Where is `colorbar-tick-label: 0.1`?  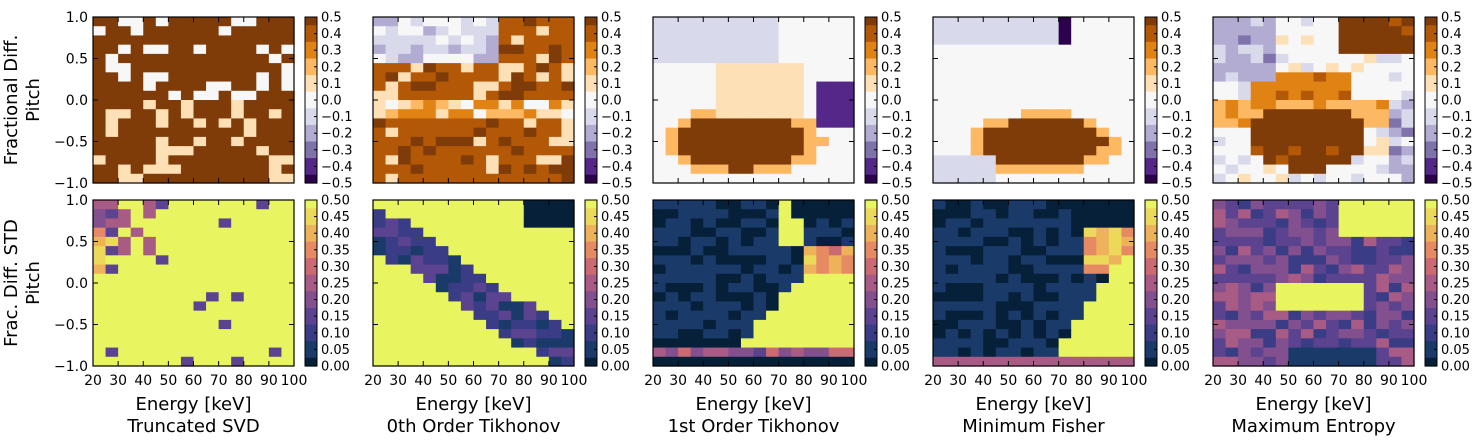 colorbar-tick-label: 0.1 is located at coordinates (611, 84).